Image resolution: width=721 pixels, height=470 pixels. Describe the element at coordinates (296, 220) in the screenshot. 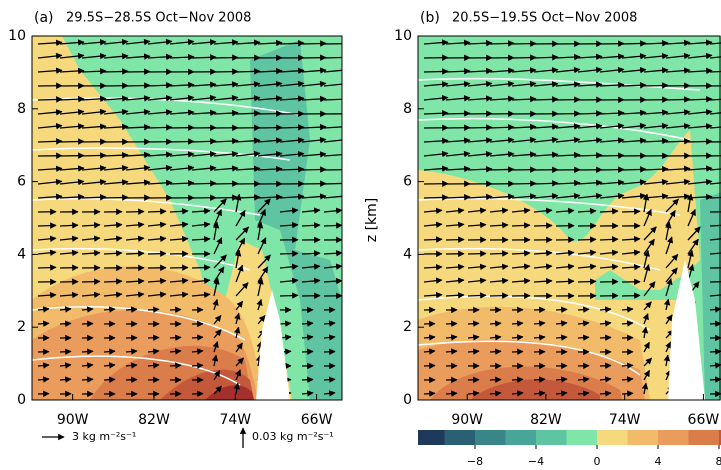

I see `contour-fill` at that location.